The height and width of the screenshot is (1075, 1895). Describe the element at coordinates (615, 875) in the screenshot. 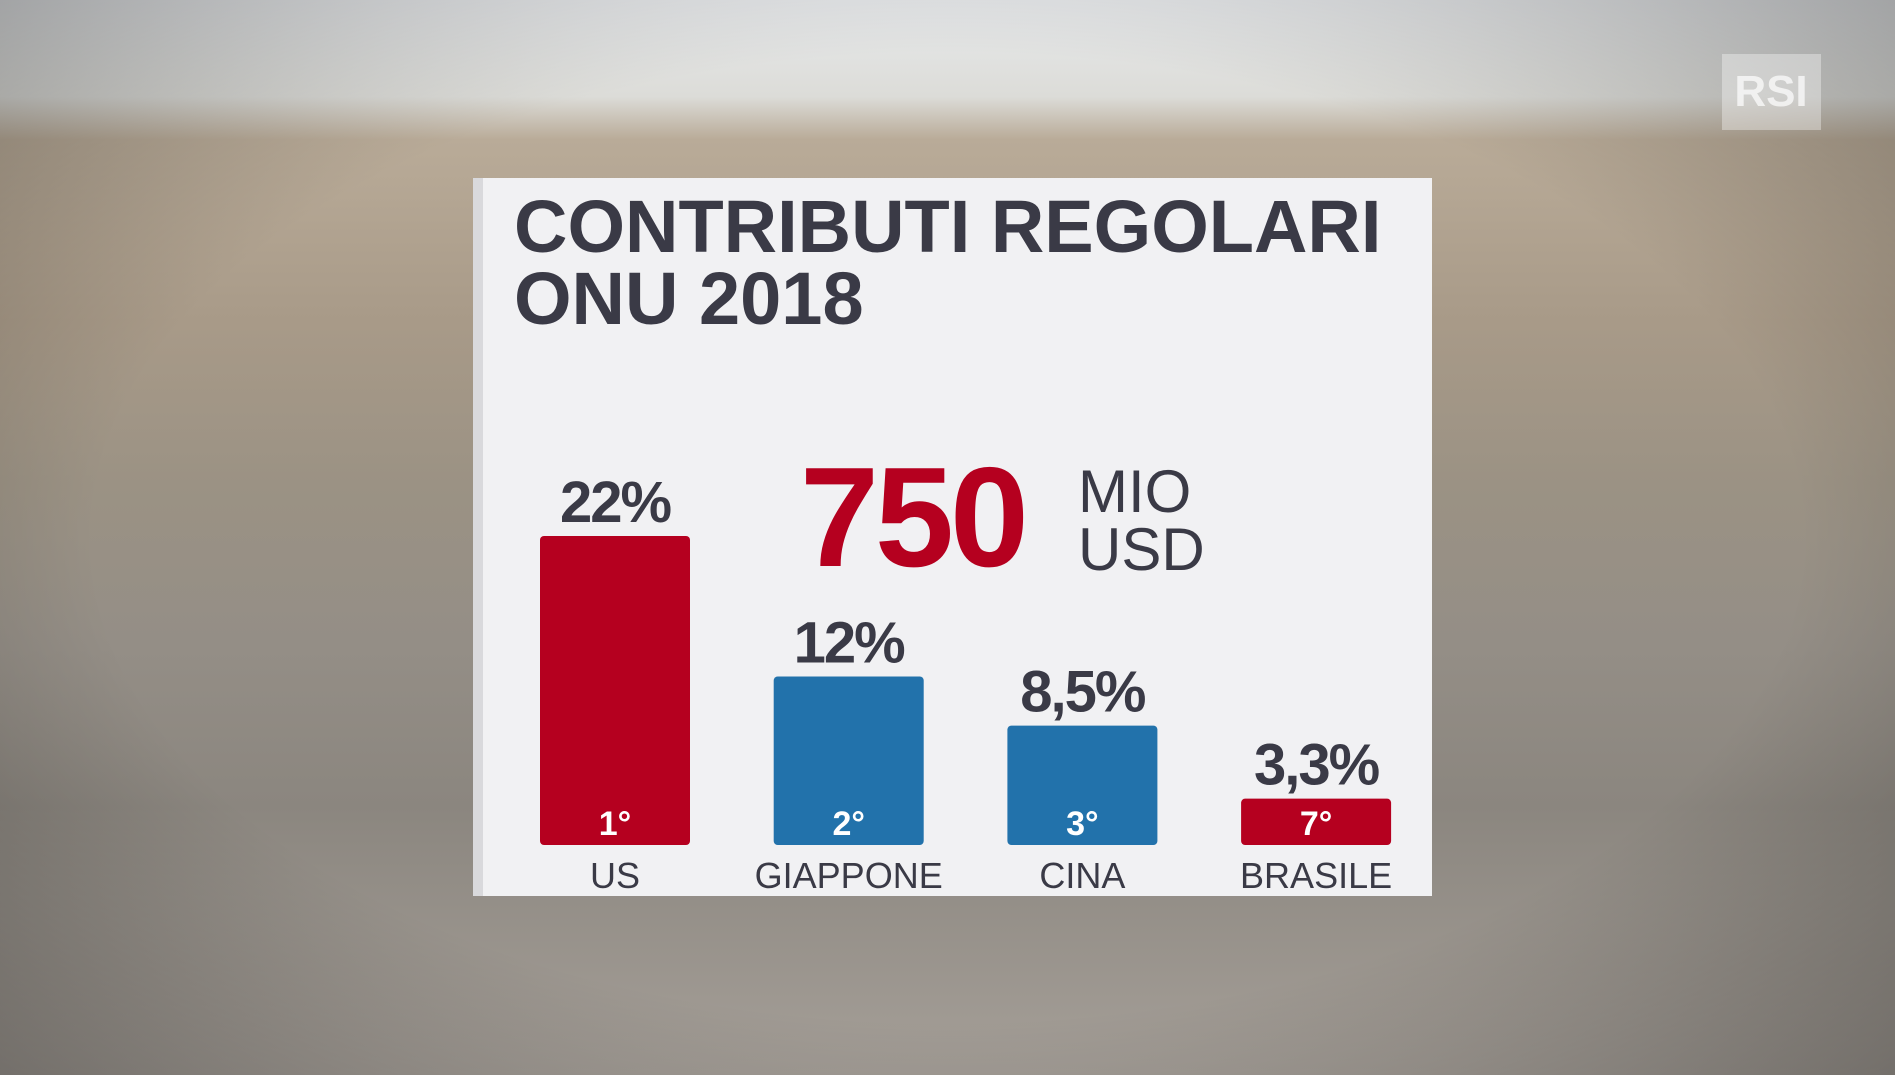

I see `x-tick-label: US` at that location.